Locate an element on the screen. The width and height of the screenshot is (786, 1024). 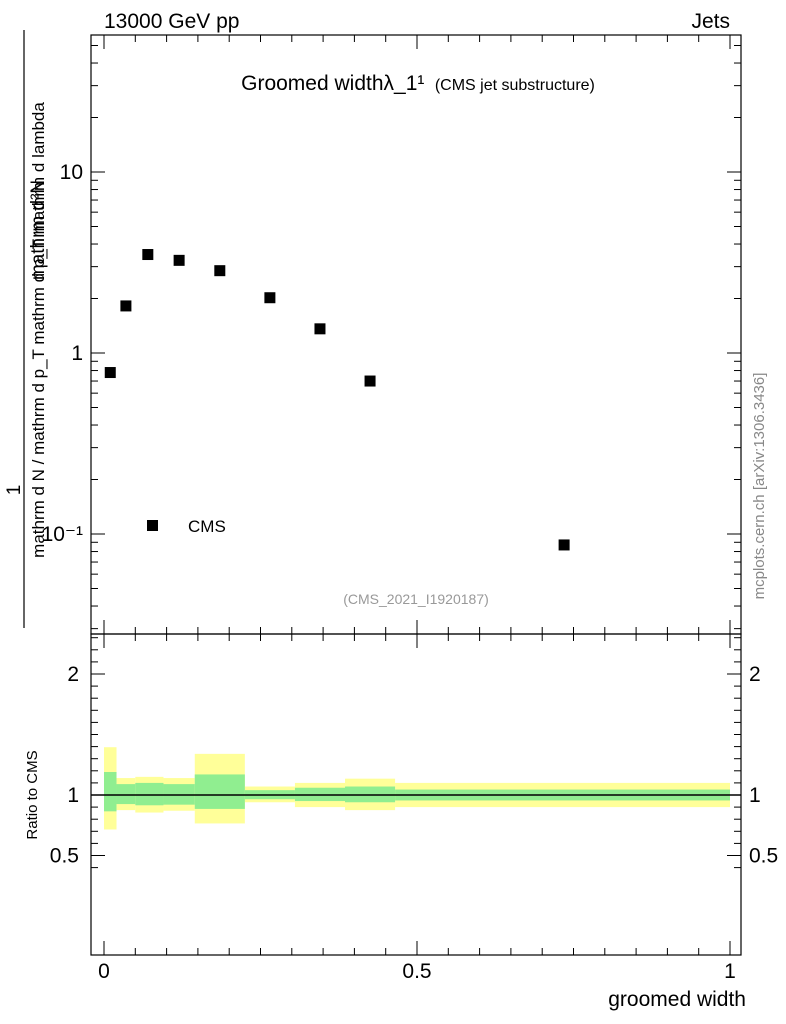
header-left: 13000 GeV pp is located at coordinates (171, 21).